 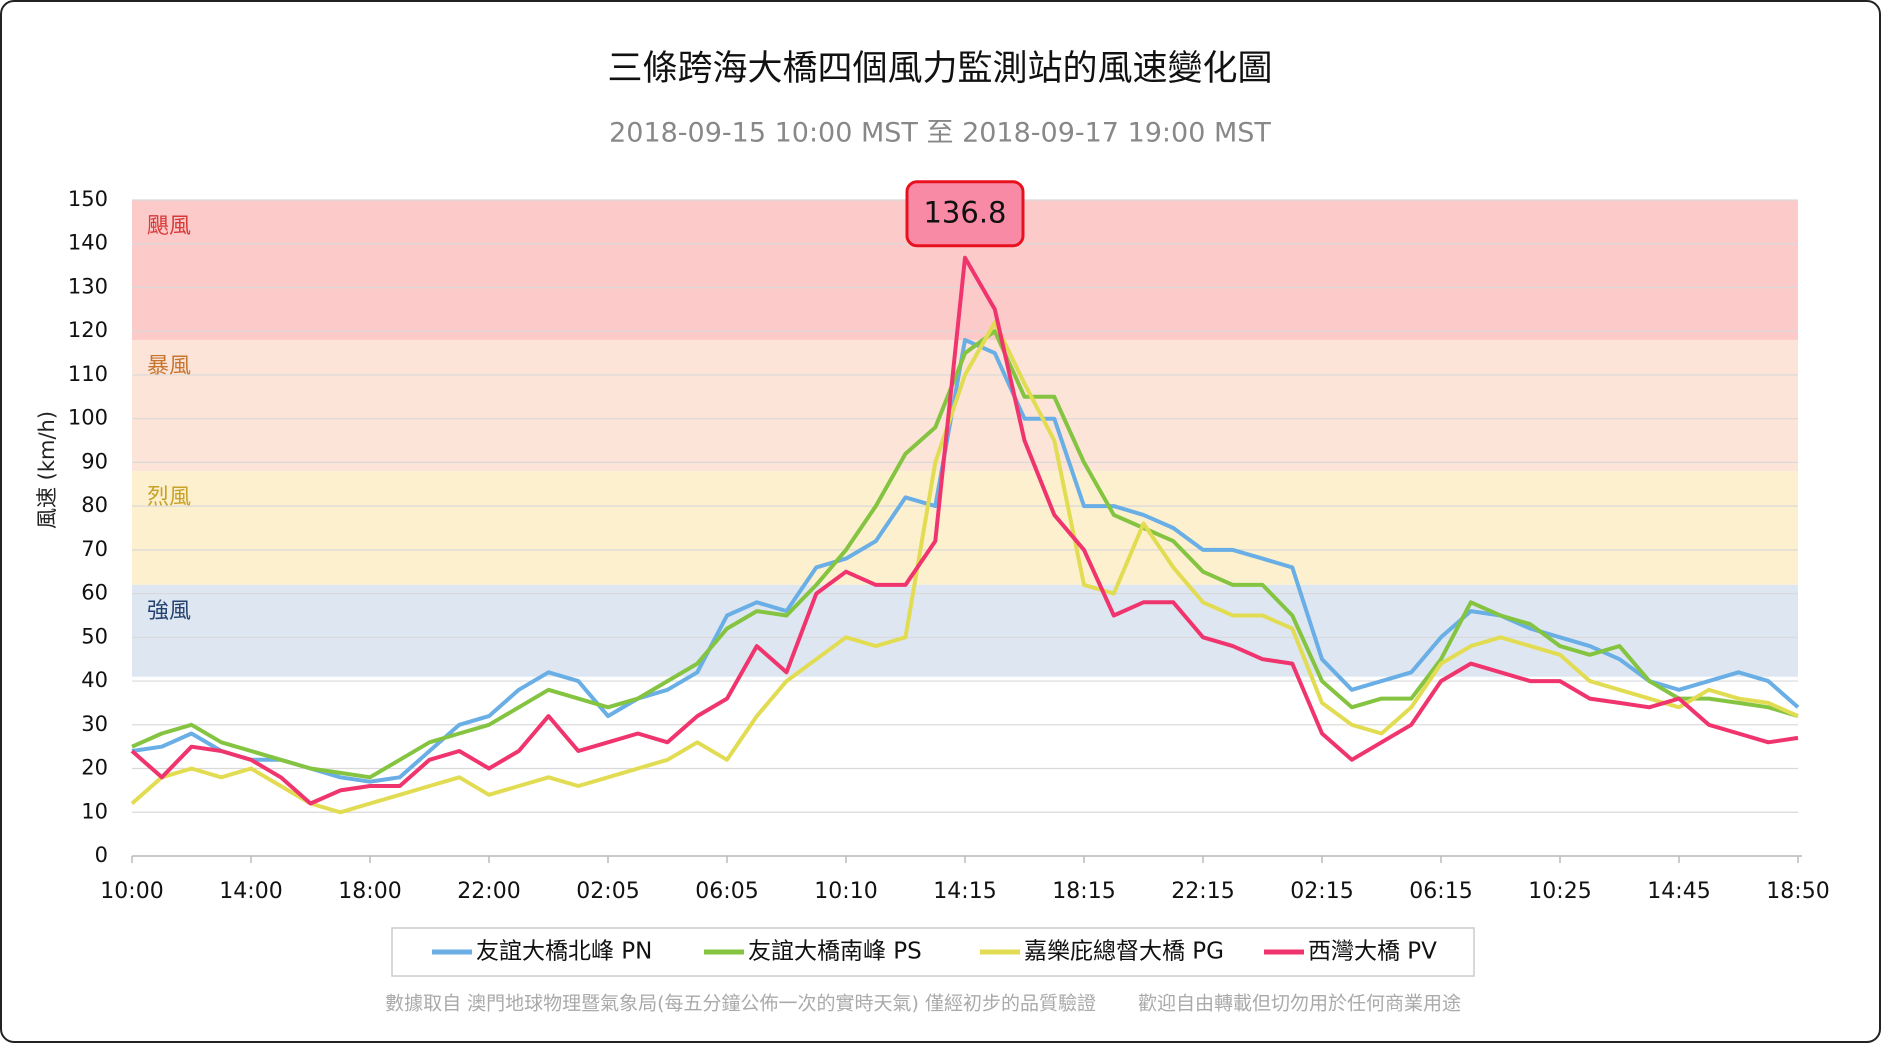 I want to click on y-tick-label: 50, so click(x=94, y=636).